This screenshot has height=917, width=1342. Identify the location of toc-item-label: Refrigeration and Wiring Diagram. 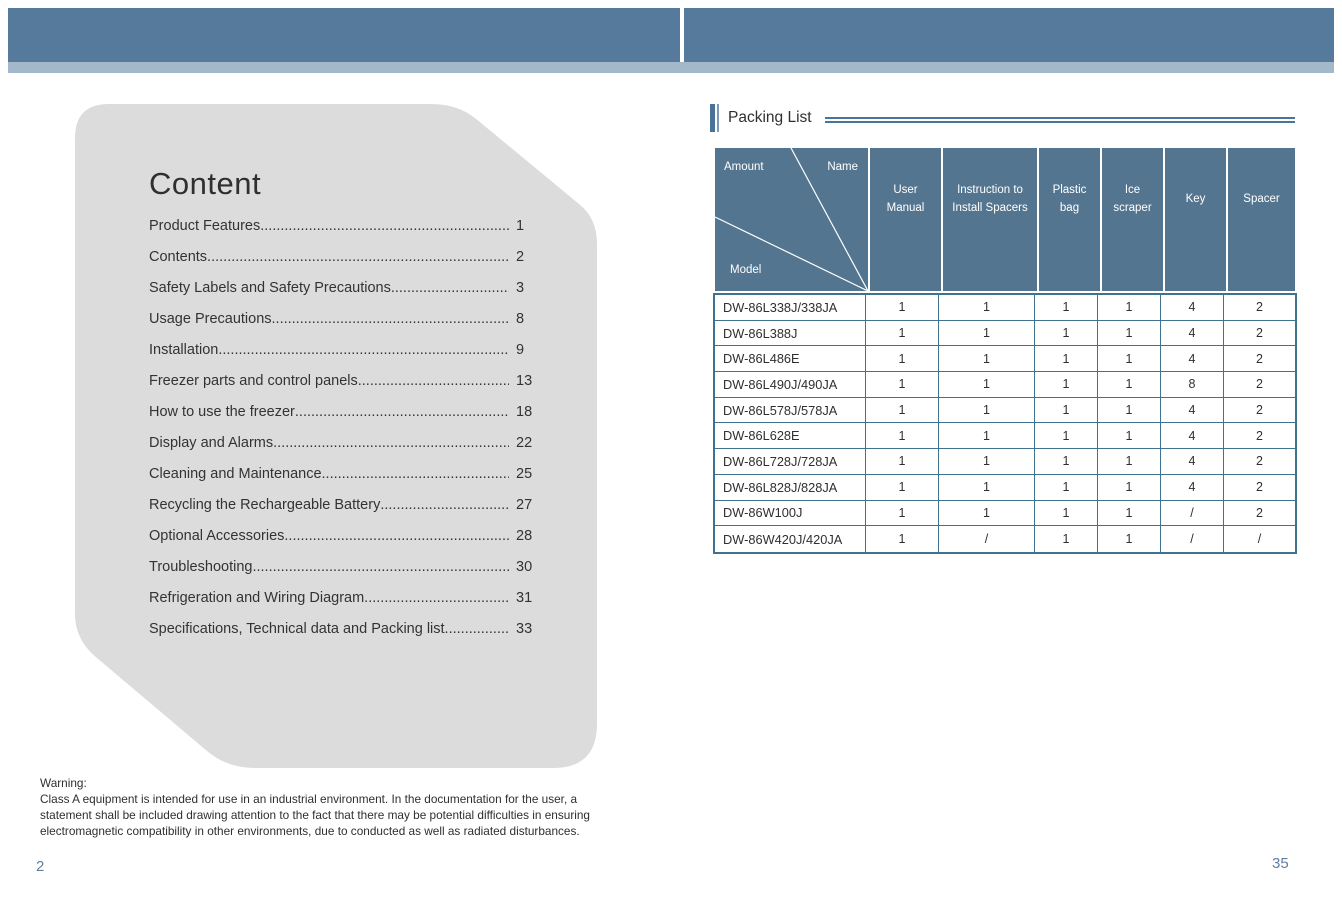
(257, 598).